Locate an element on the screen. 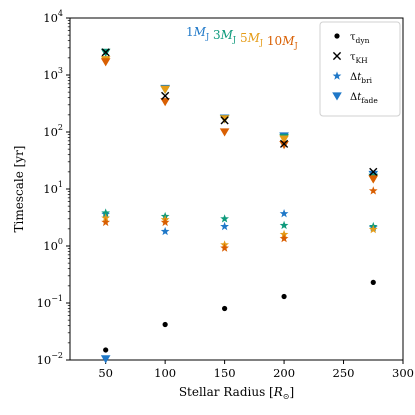  x-tick-label: 150 is located at coordinates (225, 373).